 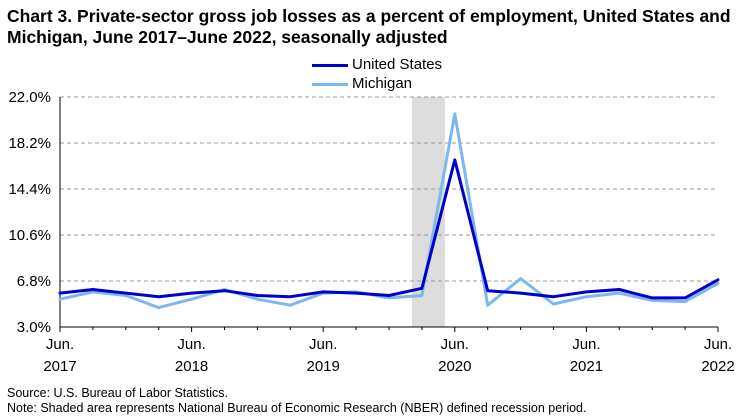 I want to click on legend-item-united-states: United States, so click(x=377, y=65).